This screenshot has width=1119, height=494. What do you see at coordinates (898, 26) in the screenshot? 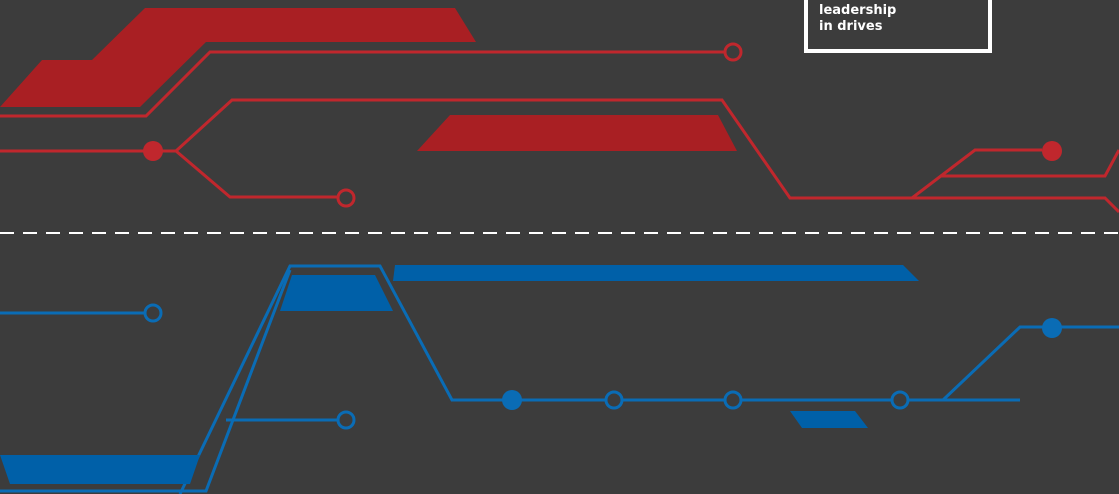
I see `badge-frame` at bounding box center [898, 26].